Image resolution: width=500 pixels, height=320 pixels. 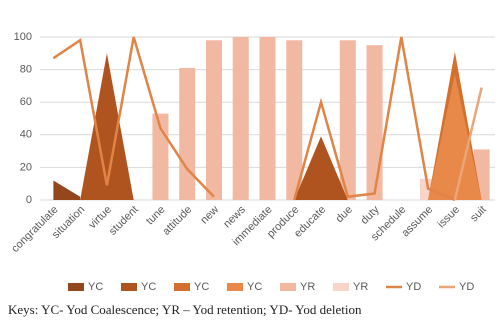 What do you see at coordinates (344, 214) in the screenshot?
I see `x-tick-label: due` at bounding box center [344, 214].